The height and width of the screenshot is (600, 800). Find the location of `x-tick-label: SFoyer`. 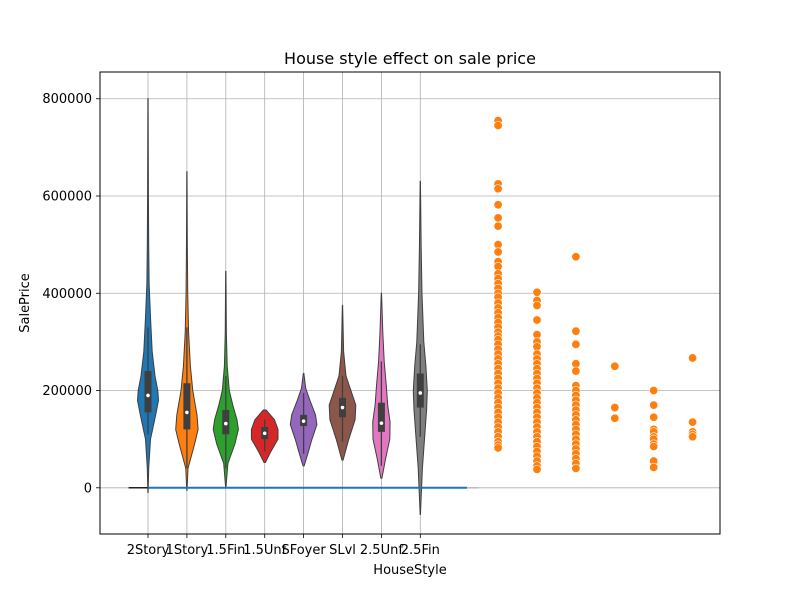

x-tick-label: SFoyer is located at coordinates (303, 550).